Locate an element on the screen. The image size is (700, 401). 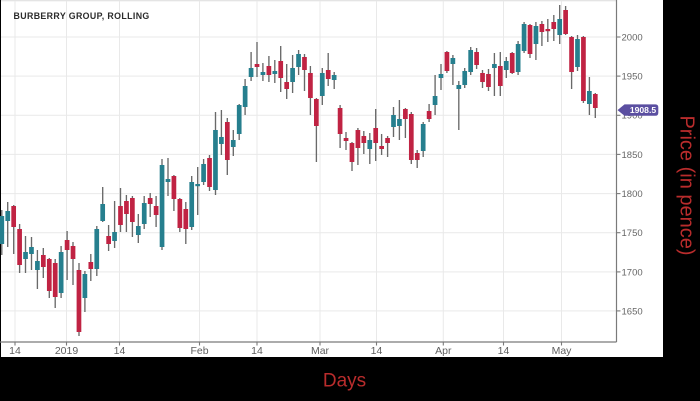
svg-text: 1900 is located at coordinates (632, 116).